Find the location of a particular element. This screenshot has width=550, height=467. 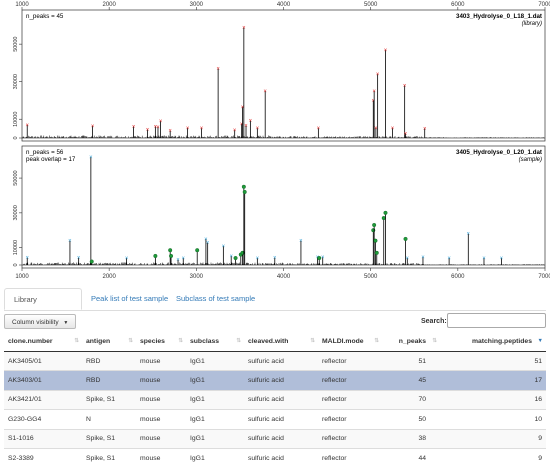

tab-peak-list: Peak list of test sample is located at coordinates (129, 298).